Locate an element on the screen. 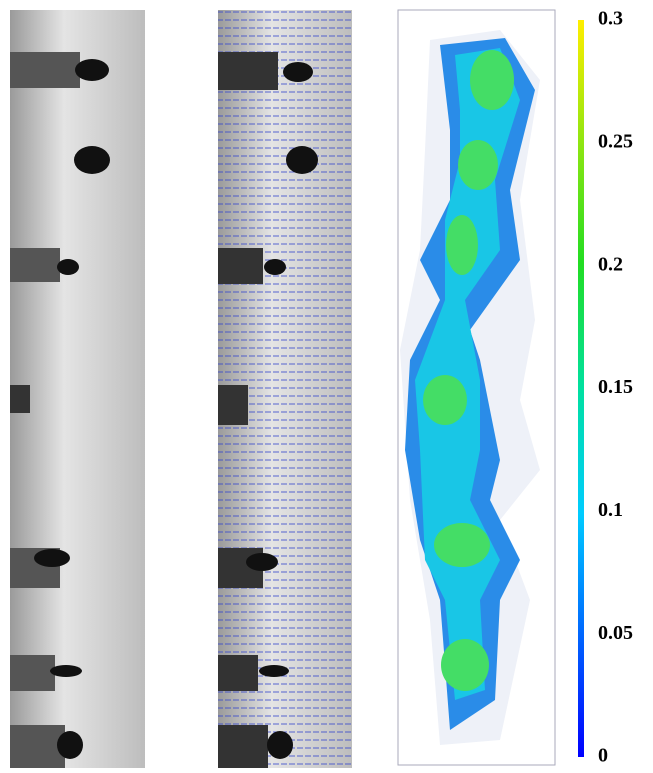  colorbar-tick-label: 0.1 is located at coordinates (610, 510).